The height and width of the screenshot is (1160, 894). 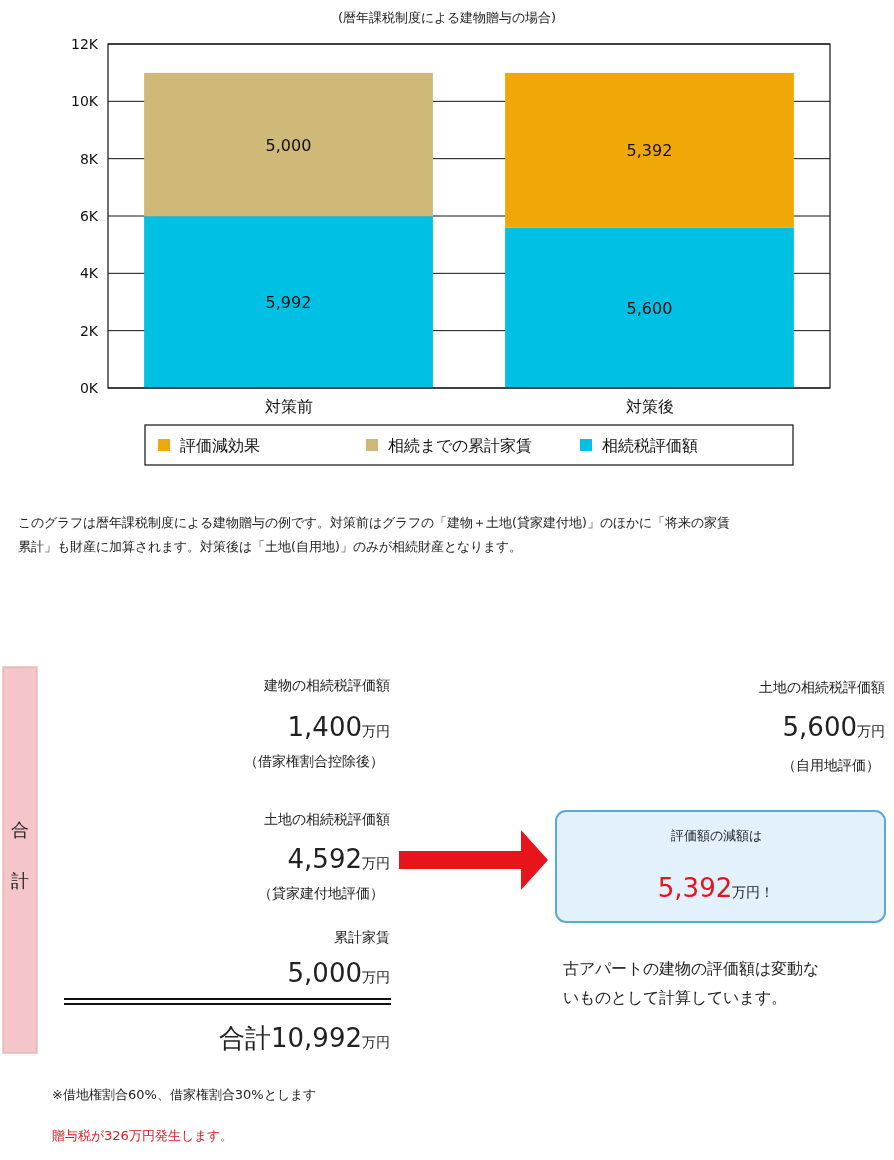 What do you see at coordinates (326, 685) in the screenshot?
I see `text: 建物の相続税評価額` at bounding box center [326, 685].